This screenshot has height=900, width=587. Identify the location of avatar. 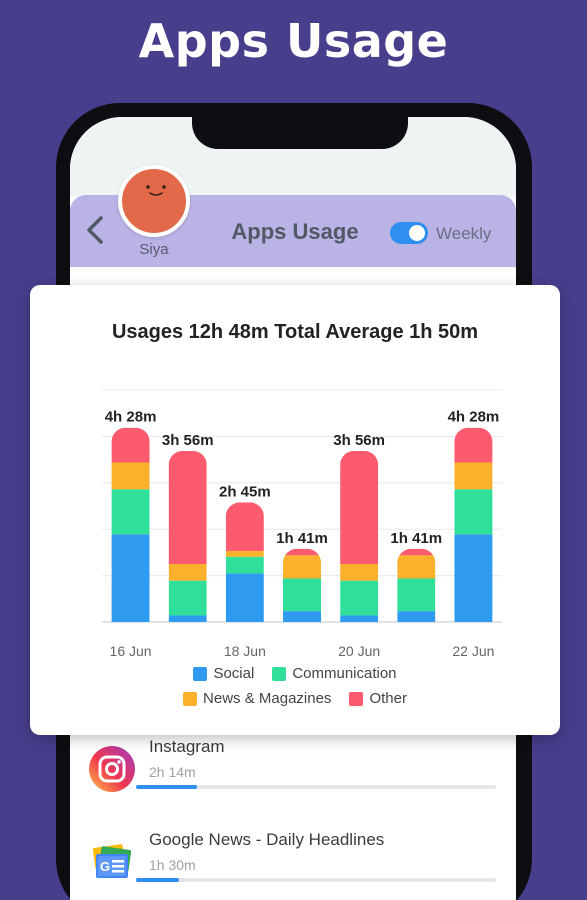
(154, 201).